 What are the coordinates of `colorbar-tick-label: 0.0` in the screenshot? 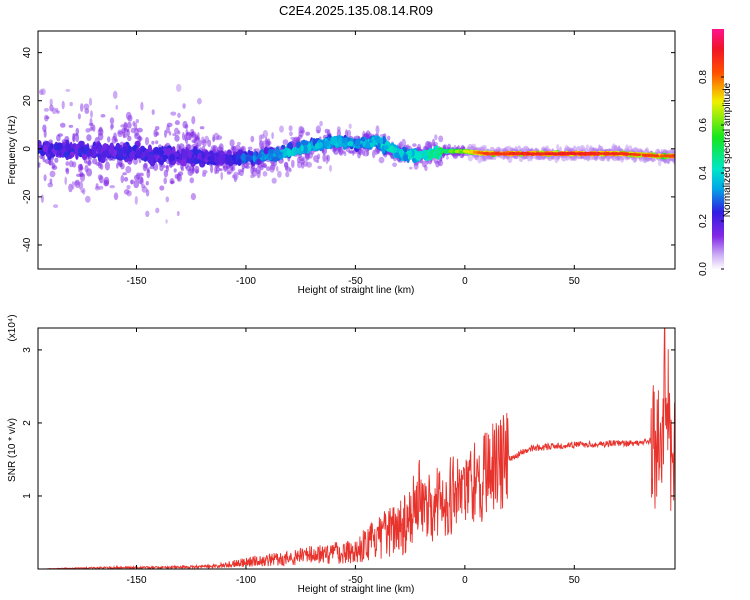 It's located at (703, 269).